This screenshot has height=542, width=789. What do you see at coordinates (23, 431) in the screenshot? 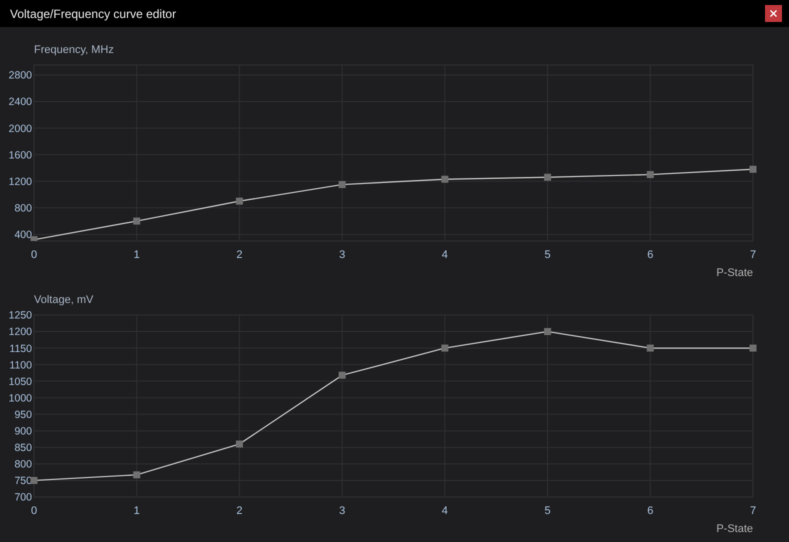
I see `y-tick-label: 900` at bounding box center [23, 431].